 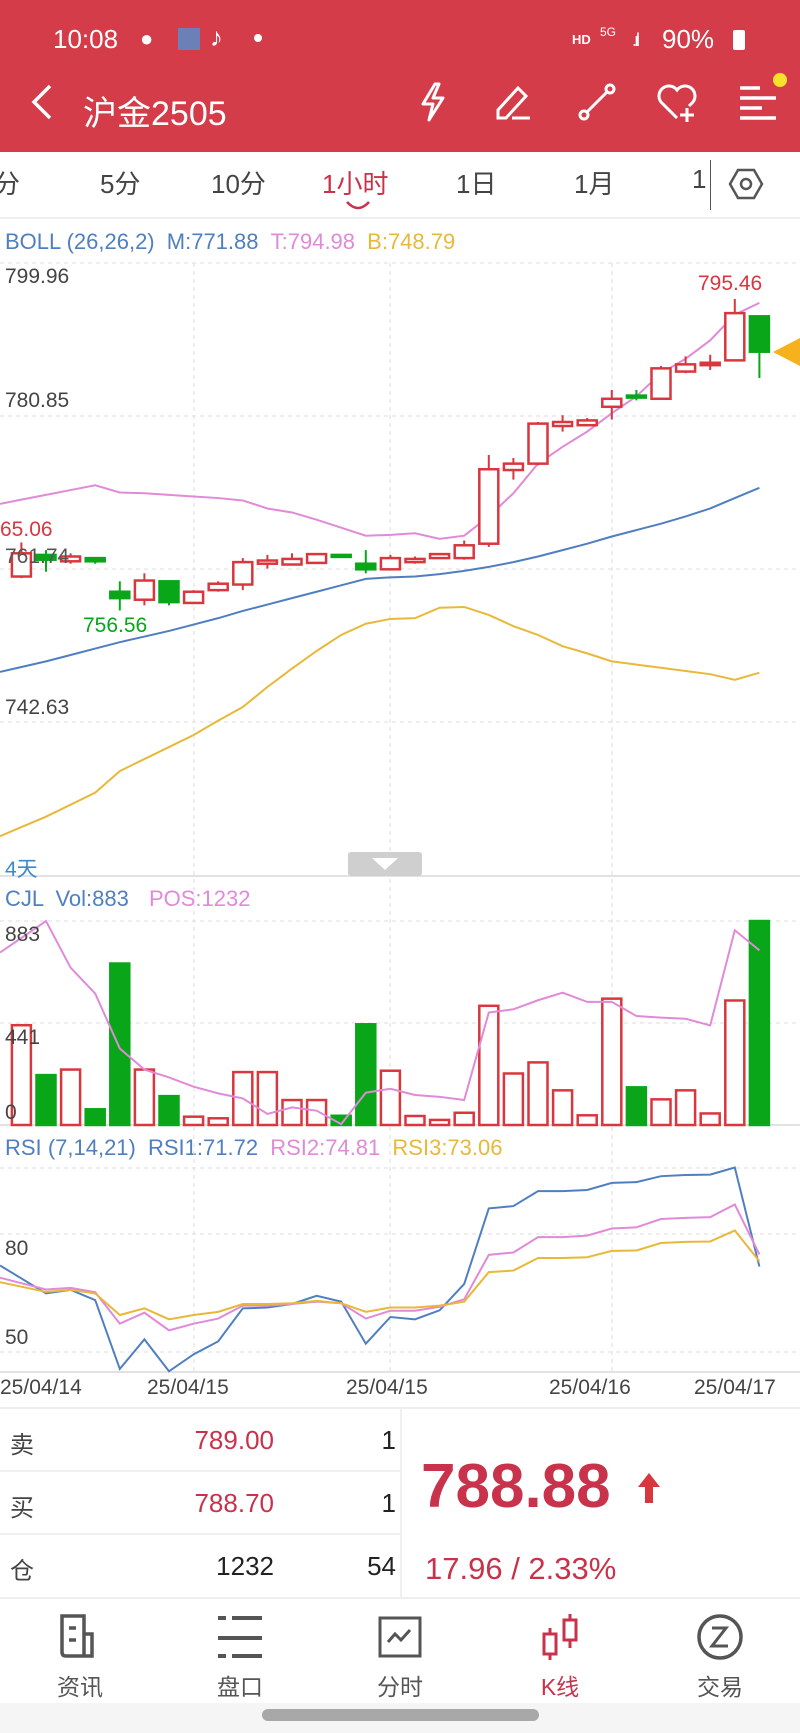 I want to click on open-interest-value: 1232, so click(x=245, y=1566).